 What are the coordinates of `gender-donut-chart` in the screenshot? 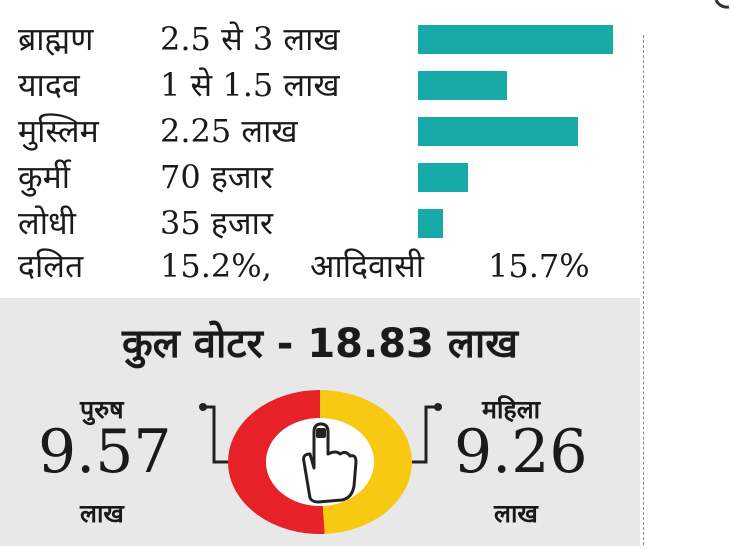 It's located at (320, 462).